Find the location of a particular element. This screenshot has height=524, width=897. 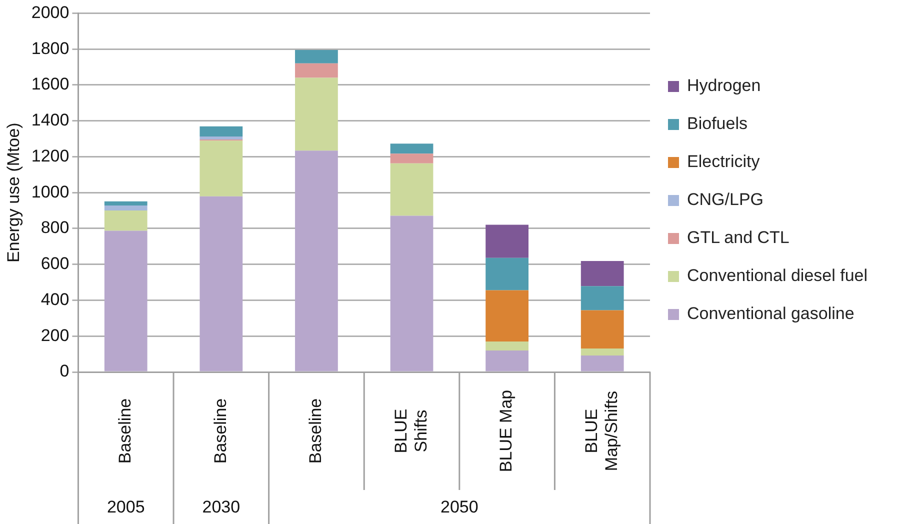

y-tick-label: 800 is located at coordinates (55, 228).